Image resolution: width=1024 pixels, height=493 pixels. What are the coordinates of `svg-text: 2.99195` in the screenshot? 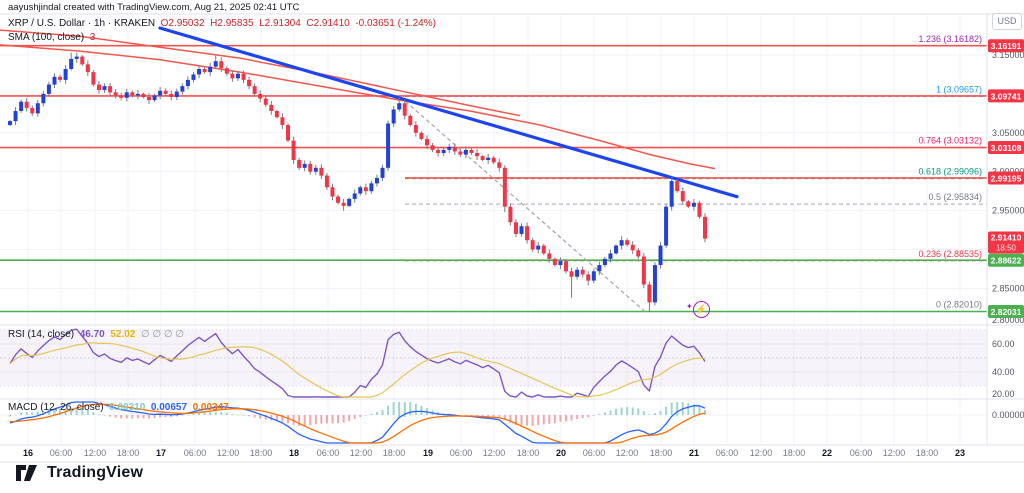 It's located at (1006, 178).